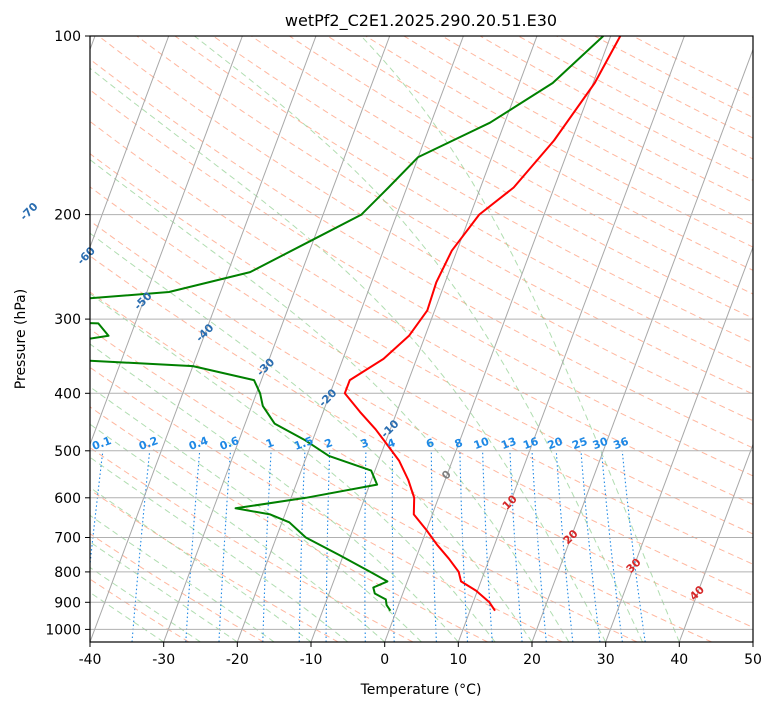 Image resolution: width=775 pixels, height=712 pixels. Describe the element at coordinates (90, 660) in the screenshot. I see `x-tick-label: -40` at that location.